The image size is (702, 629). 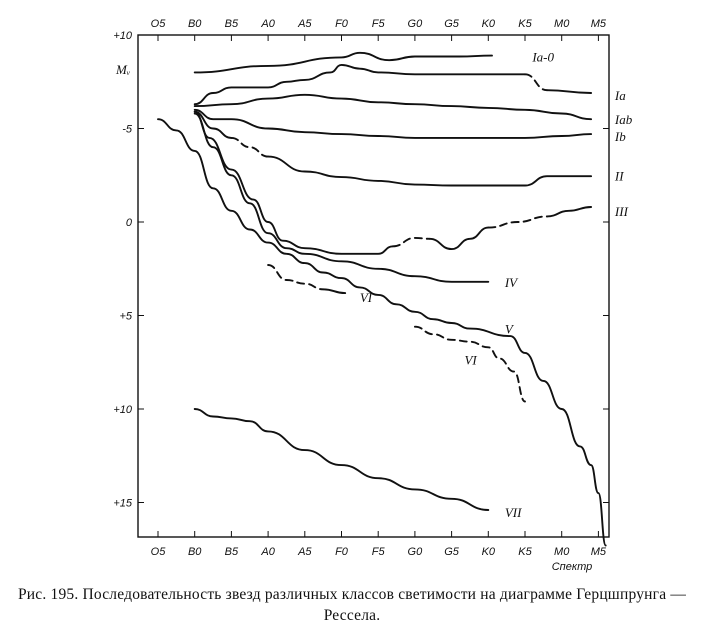 What do you see at coordinates (342, 552) in the screenshot?
I see `x-tick-label-bottom: F0` at bounding box center [342, 552].